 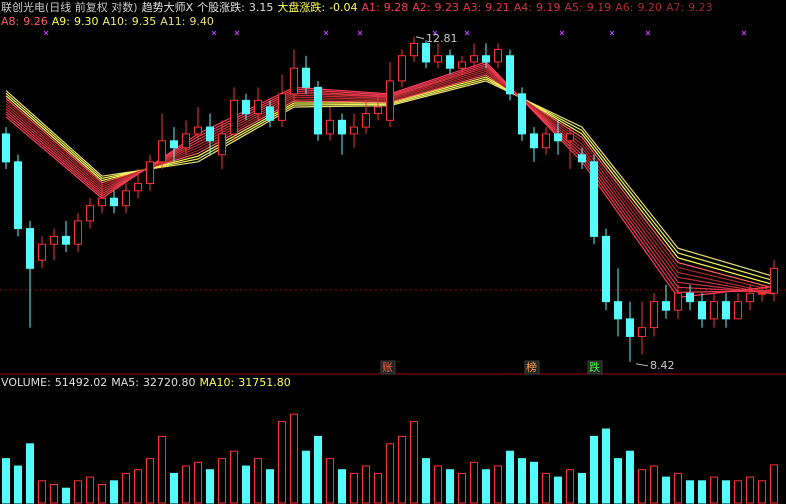 What do you see at coordinates (169, 382) in the screenshot?
I see `header-text: 32720.80` at bounding box center [169, 382].